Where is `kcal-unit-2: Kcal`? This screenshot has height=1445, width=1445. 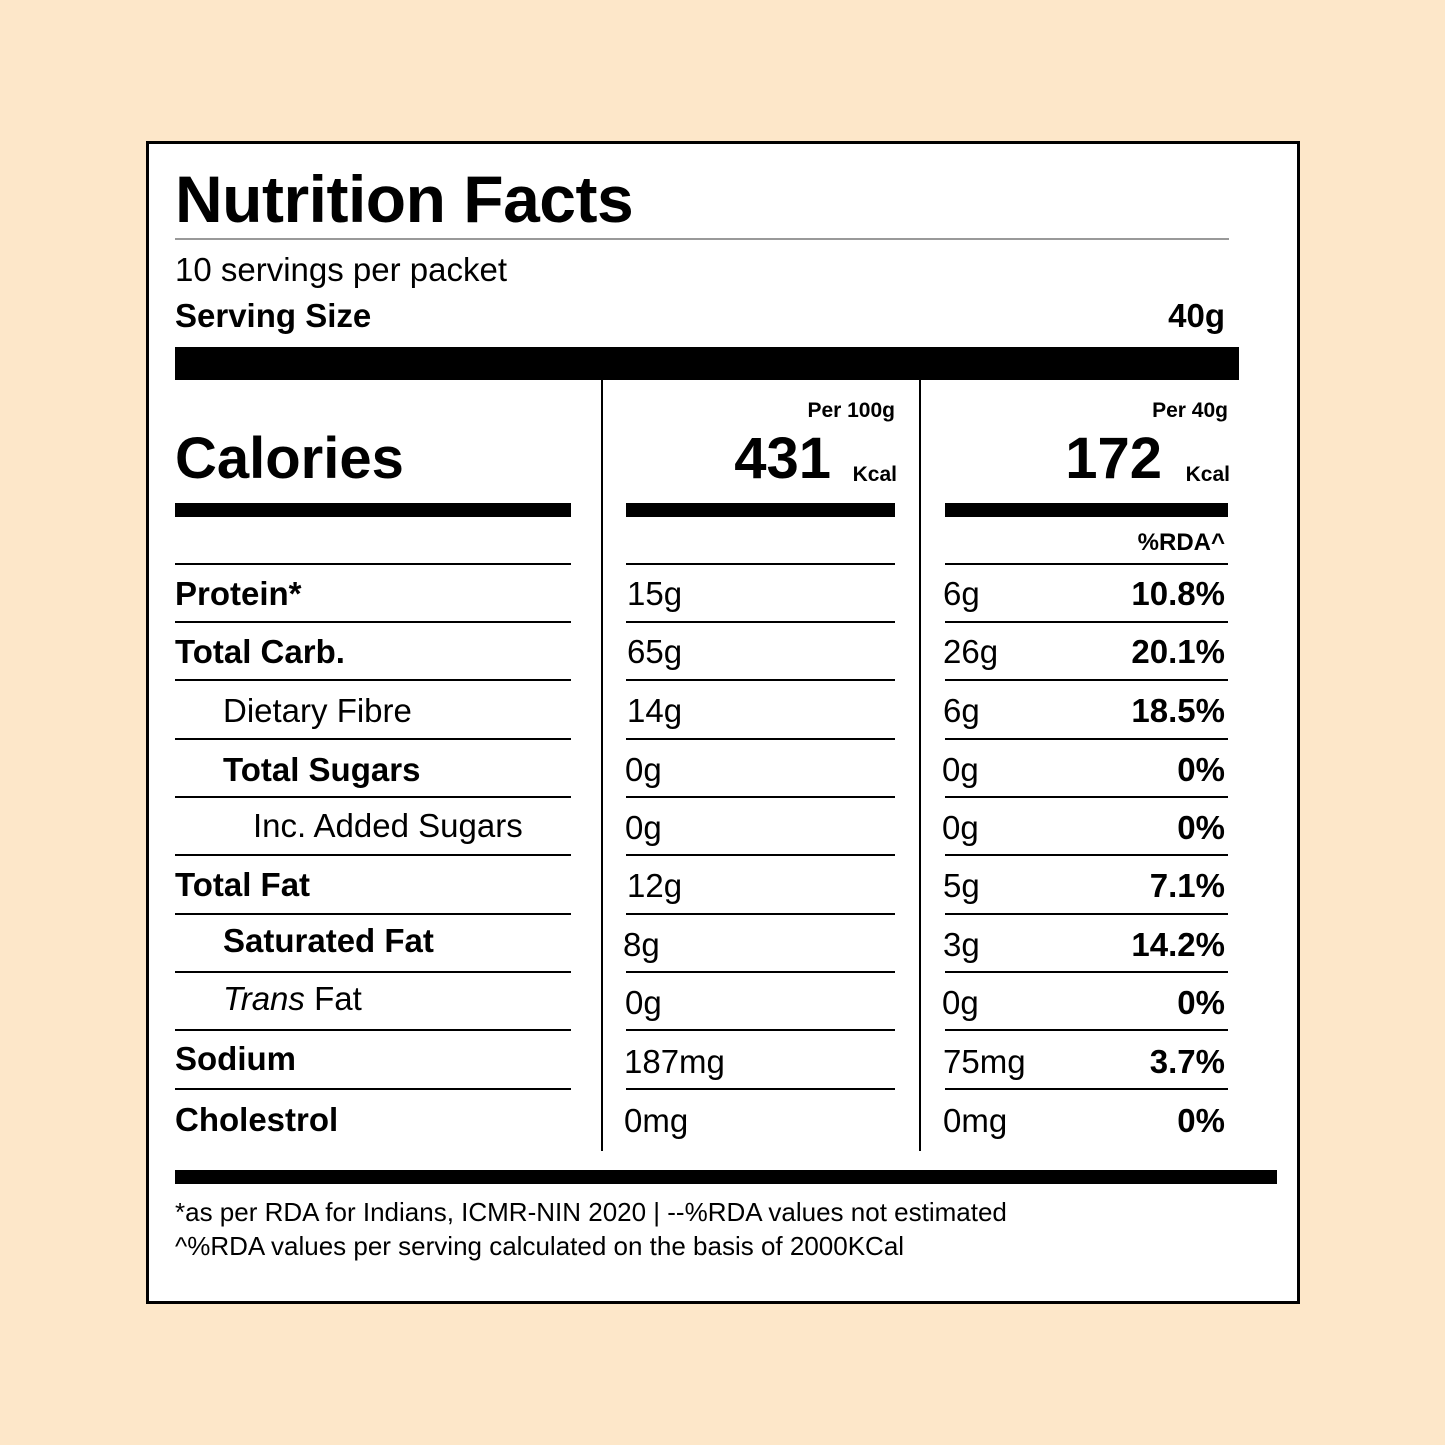
kcal-unit-2: Kcal is located at coordinates (1207, 474).